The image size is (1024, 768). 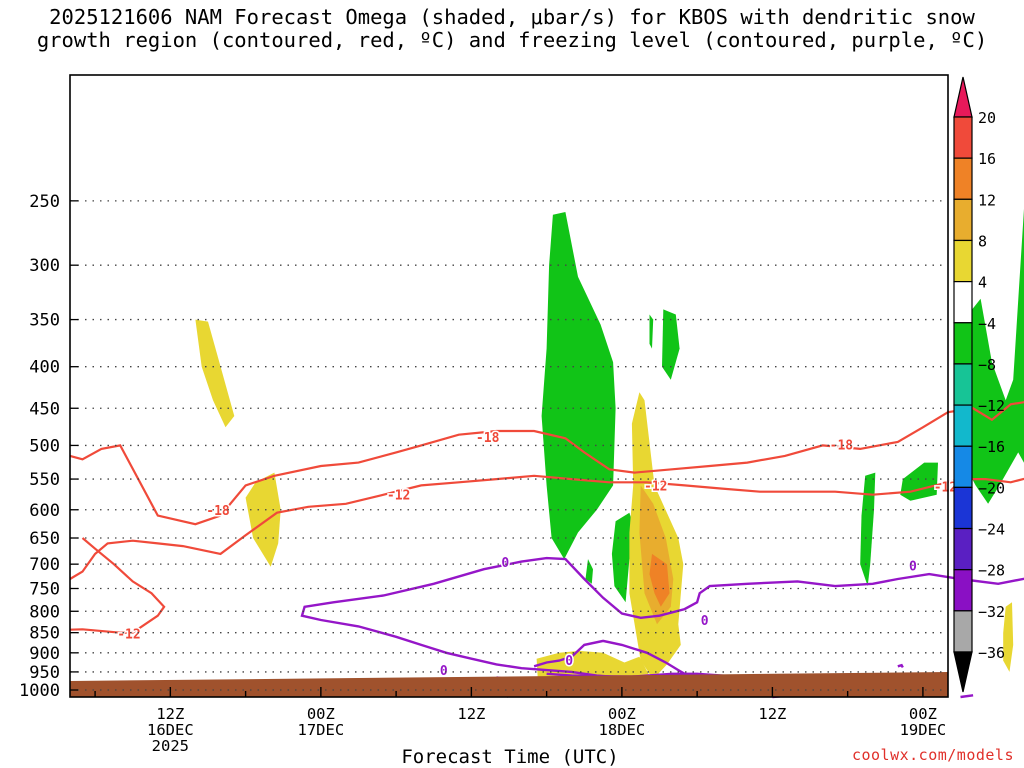 What do you see at coordinates (987, 200) in the screenshot?
I see `colorbar-label-2: 12` at bounding box center [987, 200].